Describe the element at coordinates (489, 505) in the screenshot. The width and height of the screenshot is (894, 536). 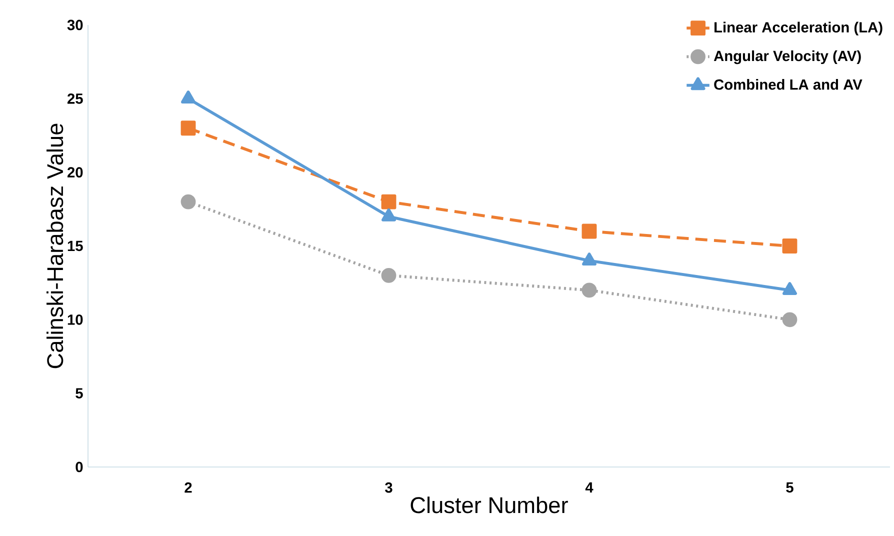
I see `x-axis-title: Cluster Number` at that location.